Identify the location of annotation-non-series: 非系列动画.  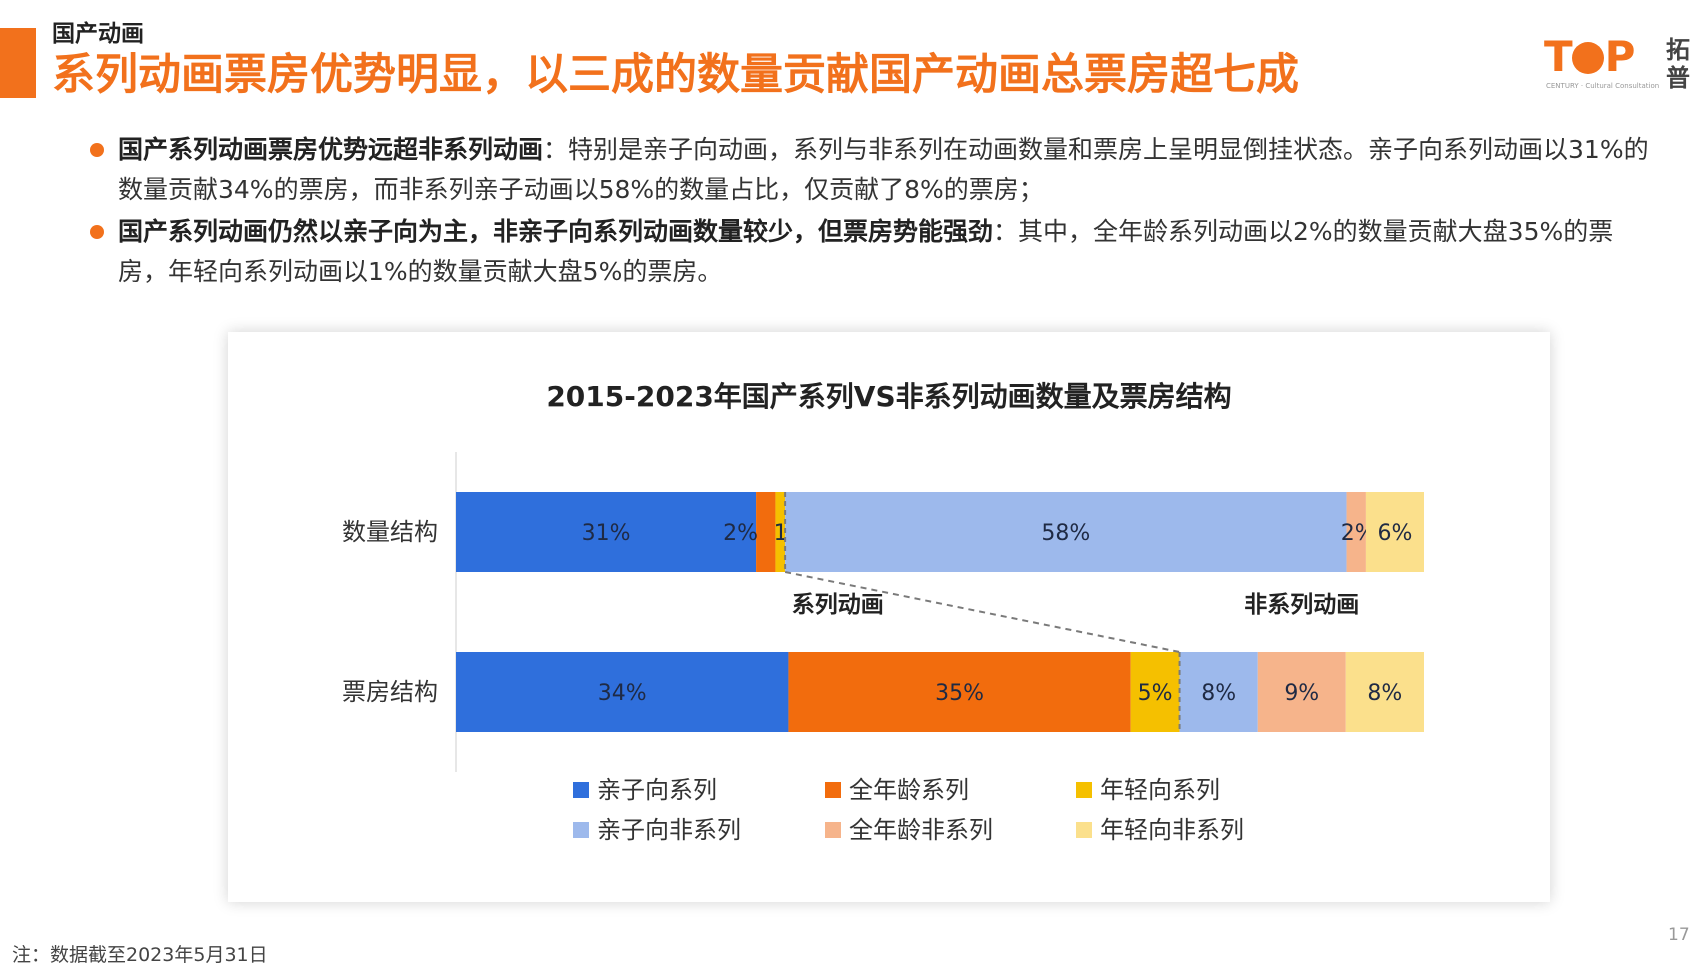
(1301, 605).